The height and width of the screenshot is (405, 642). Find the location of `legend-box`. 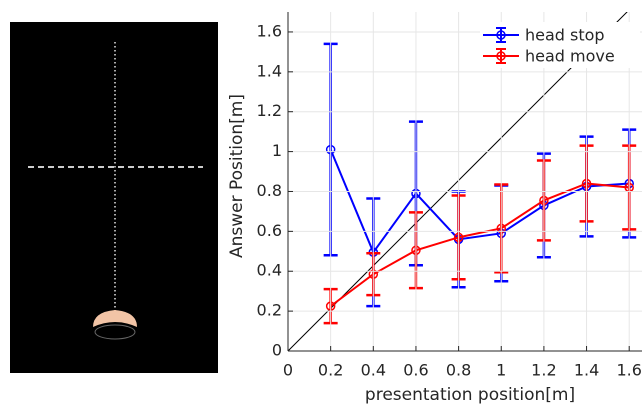

legend-box is located at coordinates (560, 45).